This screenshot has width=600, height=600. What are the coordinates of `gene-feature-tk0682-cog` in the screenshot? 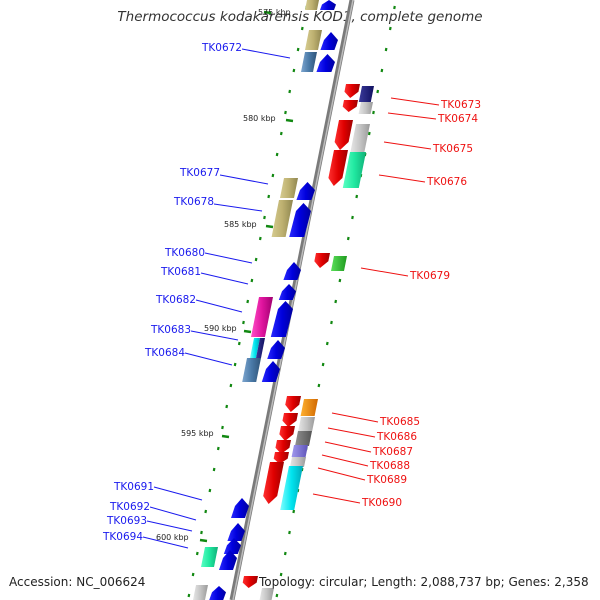 It's located at (262, 317).